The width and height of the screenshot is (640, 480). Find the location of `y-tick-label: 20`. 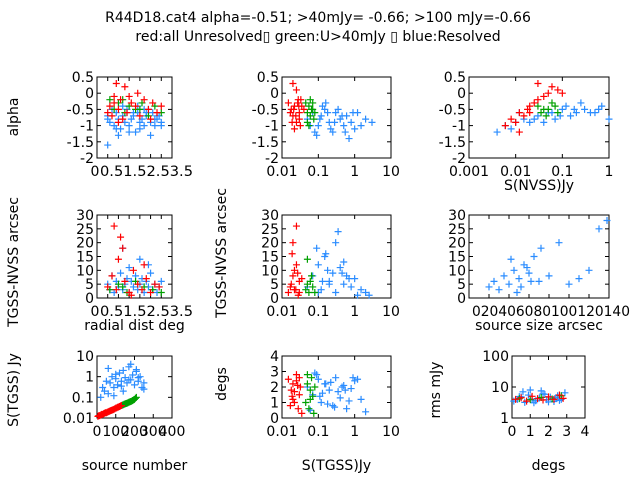

y-tick-label: 20 is located at coordinates (270, 244).